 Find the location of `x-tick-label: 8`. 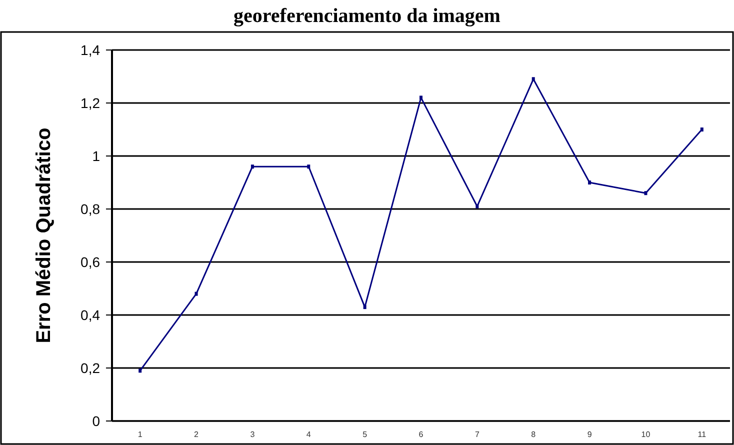

x-tick-label: 8 is located at coordinates (533, 434).